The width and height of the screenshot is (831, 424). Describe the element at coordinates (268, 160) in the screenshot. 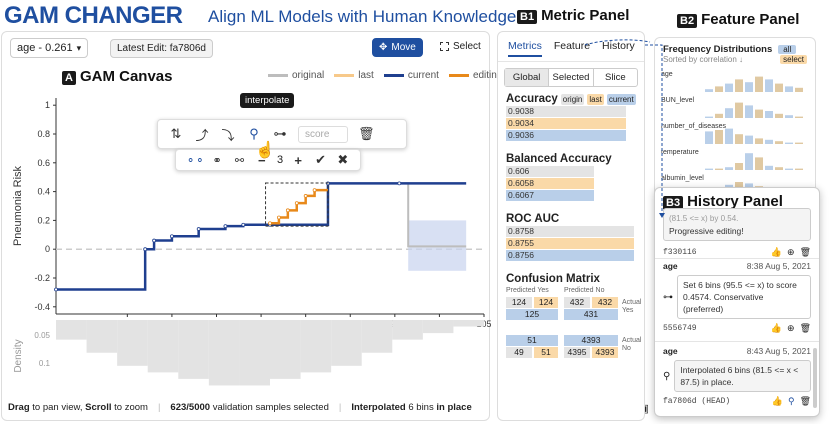

I see `interpolate-subtoolbar: ⚬⚬ ⚭ ⚯ − 3 + ✔ ✖` at that location.